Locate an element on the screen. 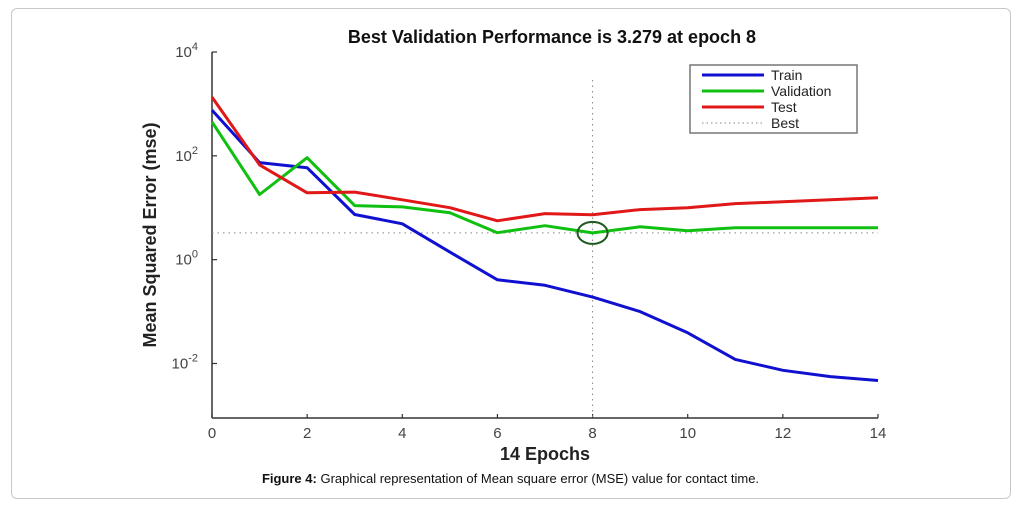  x-tick-label: 0 is located at coordinates (212, 433).